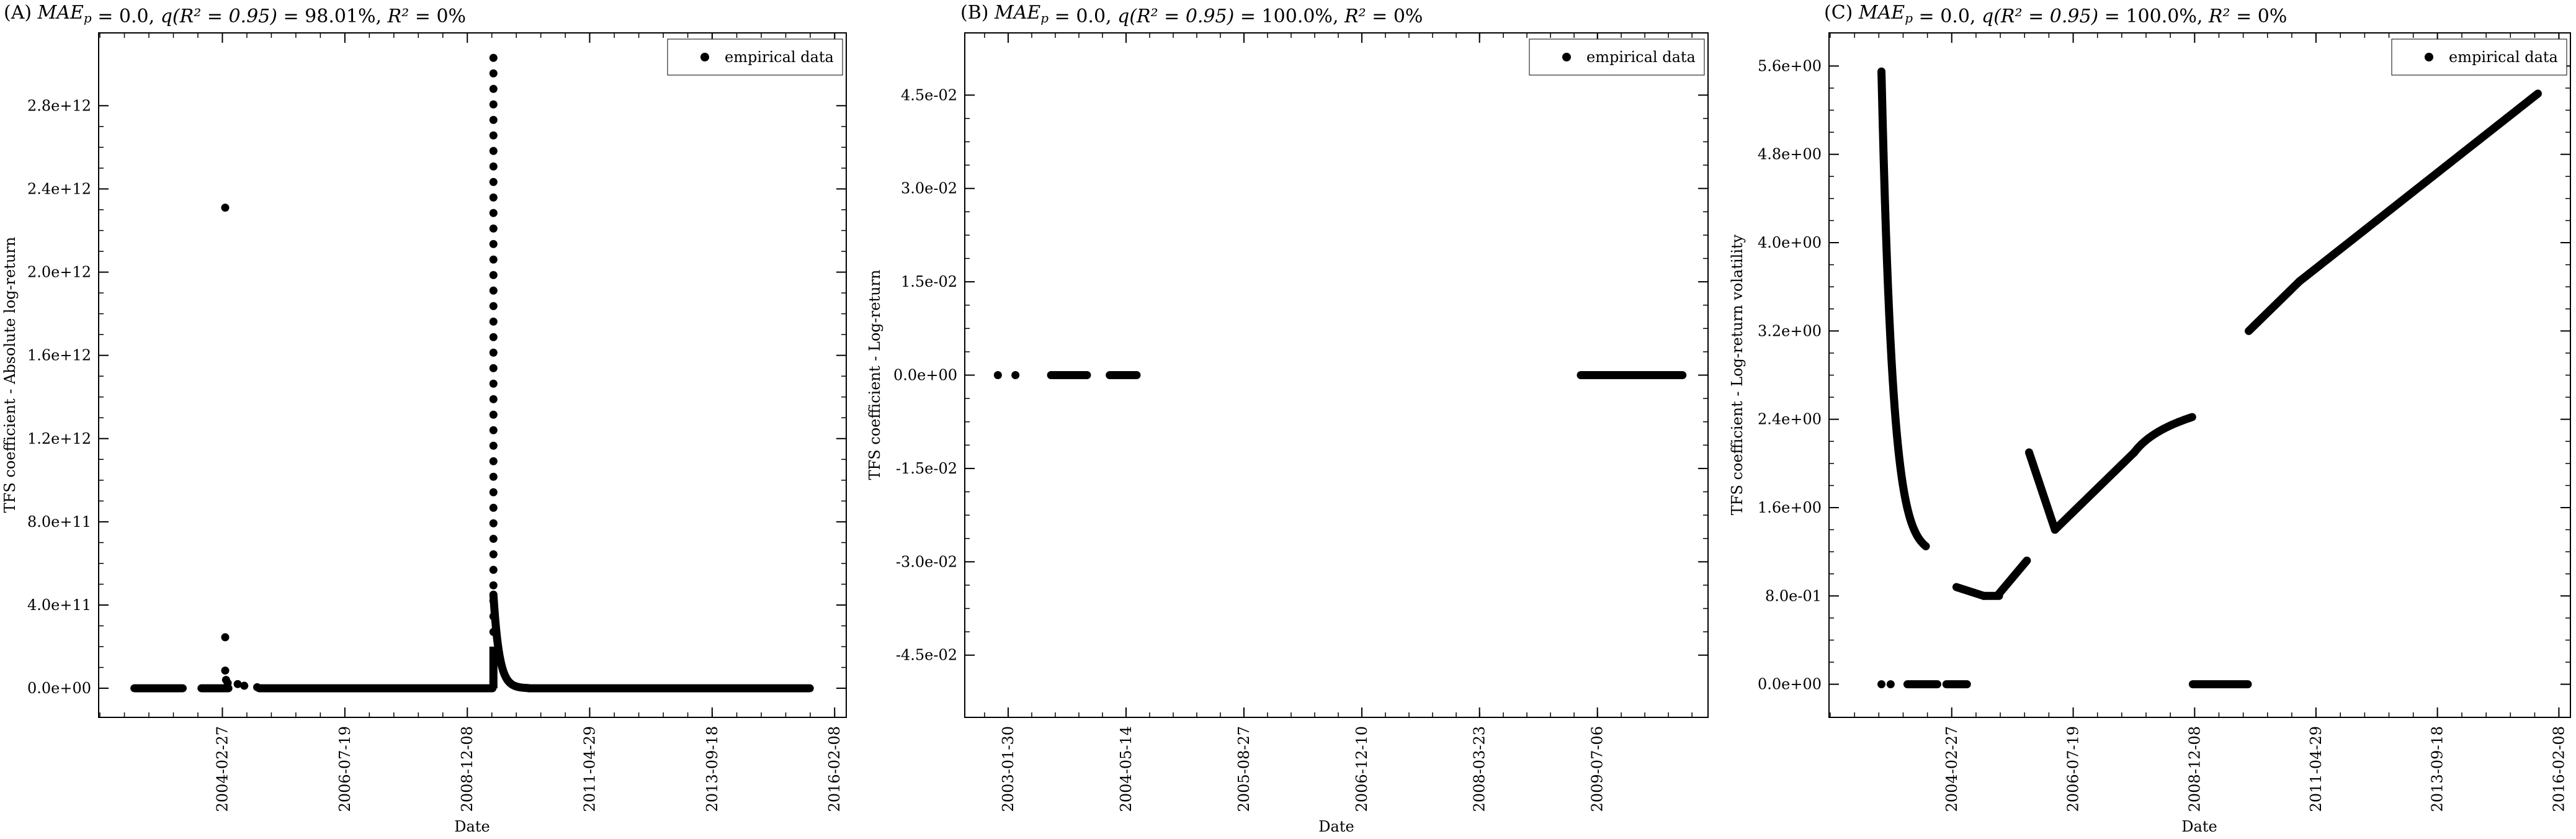 The height and width of the screenshot is (839, 2576). I want to click on panel-a-y-tick-label: 8.0e+11, so click(59, 522).